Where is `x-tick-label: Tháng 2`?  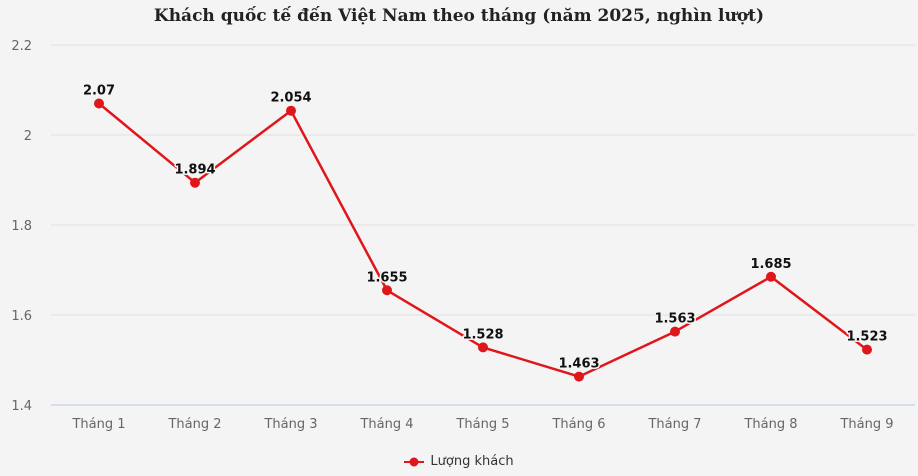
x-tick-label: Tháng 2 is located at coordinates (194, 424).